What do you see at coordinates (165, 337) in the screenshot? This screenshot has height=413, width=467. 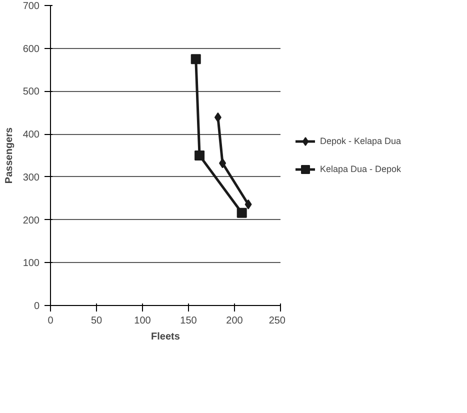 I see `x-axis-title: Fleets` at bounding box center [165, 337].